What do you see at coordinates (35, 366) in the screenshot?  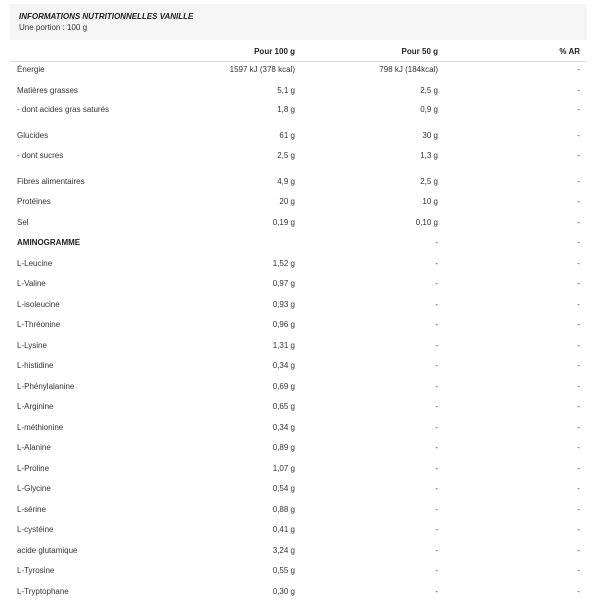 I see `row-label: L-histidine` at bounding box center [35, 366].